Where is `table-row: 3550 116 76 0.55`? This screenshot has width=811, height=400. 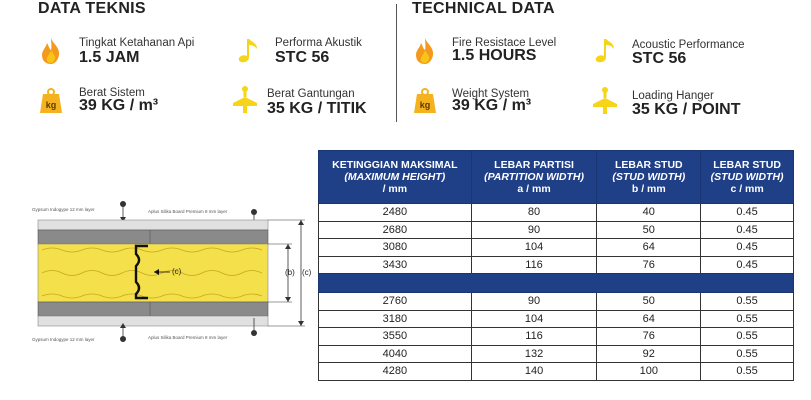
table-row: 3550 116 76 0.55 is located at coordinates (556, 336).